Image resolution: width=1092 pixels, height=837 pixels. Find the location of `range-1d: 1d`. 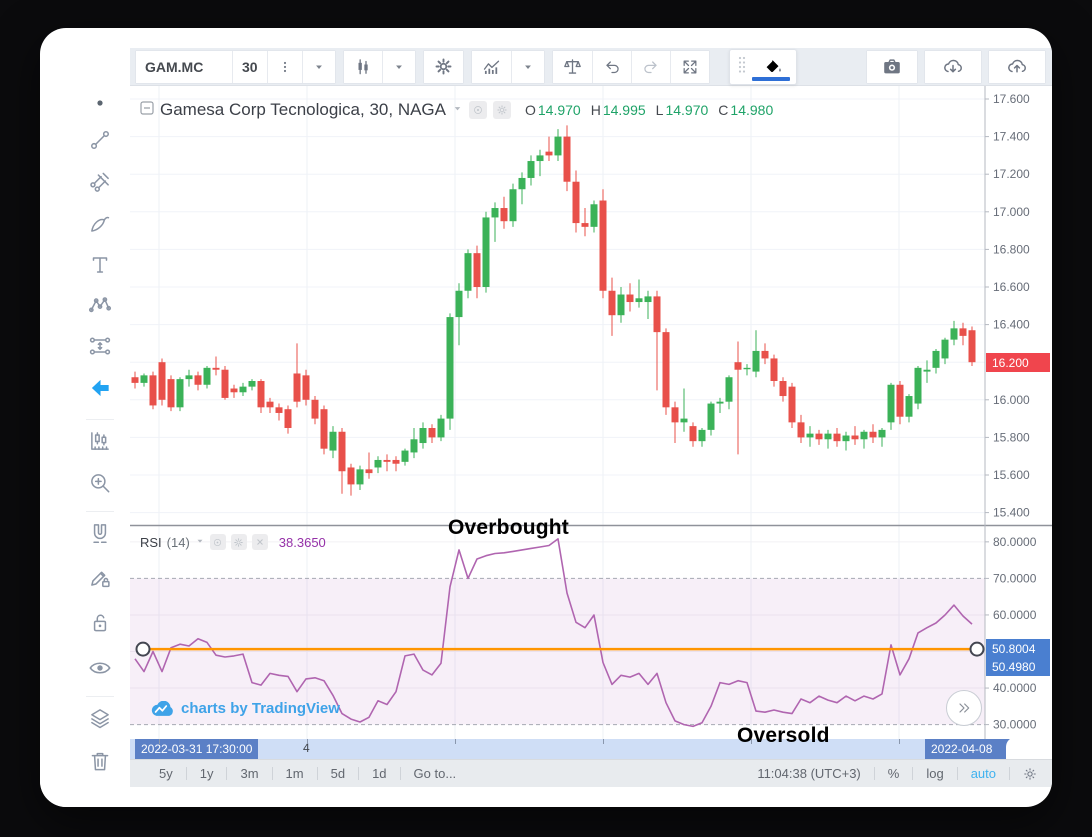

range-1d: 1d is located at coordinates (379, 773).